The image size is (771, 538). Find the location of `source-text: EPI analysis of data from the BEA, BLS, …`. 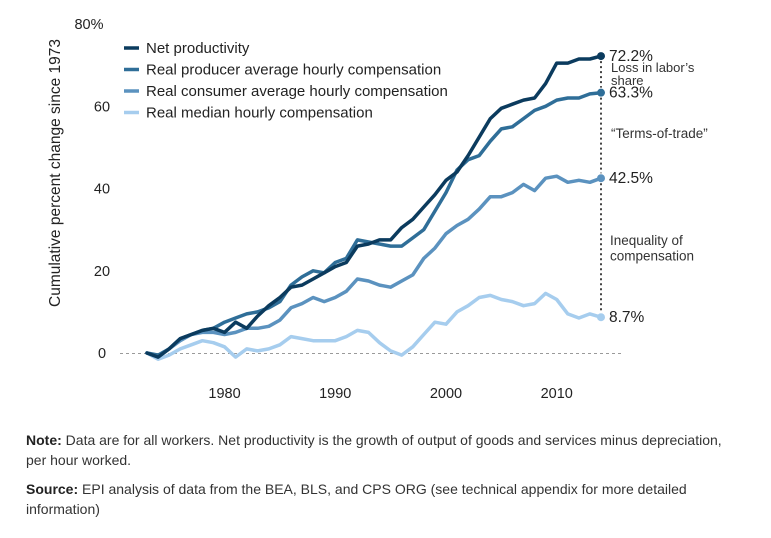

source-text: EPI analysis of data from the BEA, BLS, … is located at coordinates (356, 499).